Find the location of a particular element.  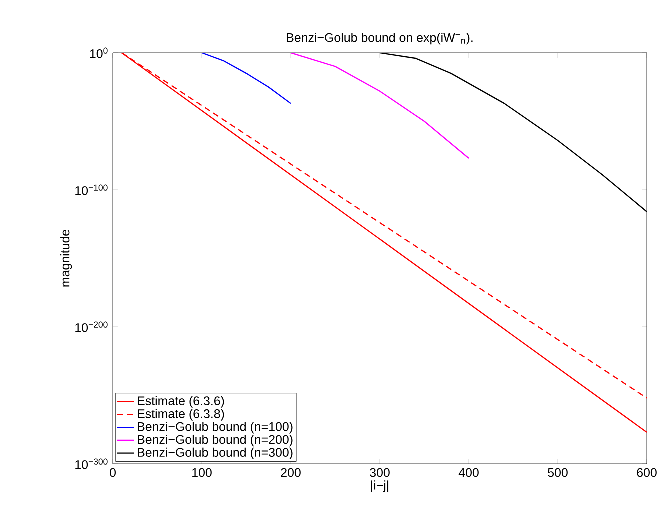

legend-label: Estimate (6.3.8) is located at coordinates (181, 415).